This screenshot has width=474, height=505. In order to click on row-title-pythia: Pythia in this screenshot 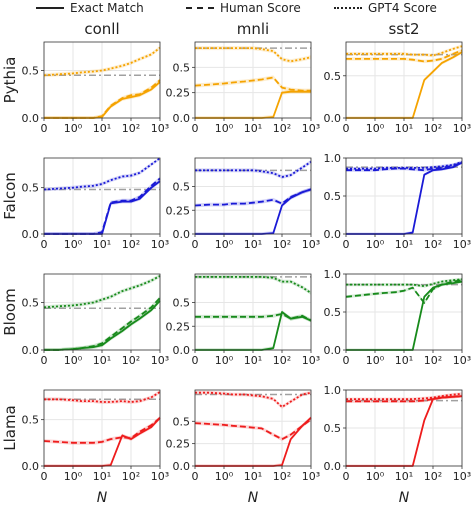, I will do `click(10, 80)`.